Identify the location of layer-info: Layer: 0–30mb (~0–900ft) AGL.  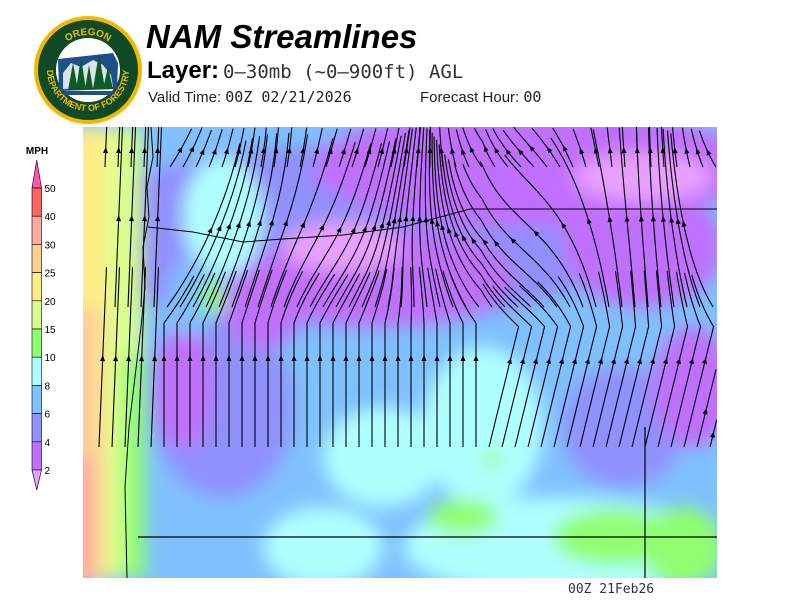
(305, 71).